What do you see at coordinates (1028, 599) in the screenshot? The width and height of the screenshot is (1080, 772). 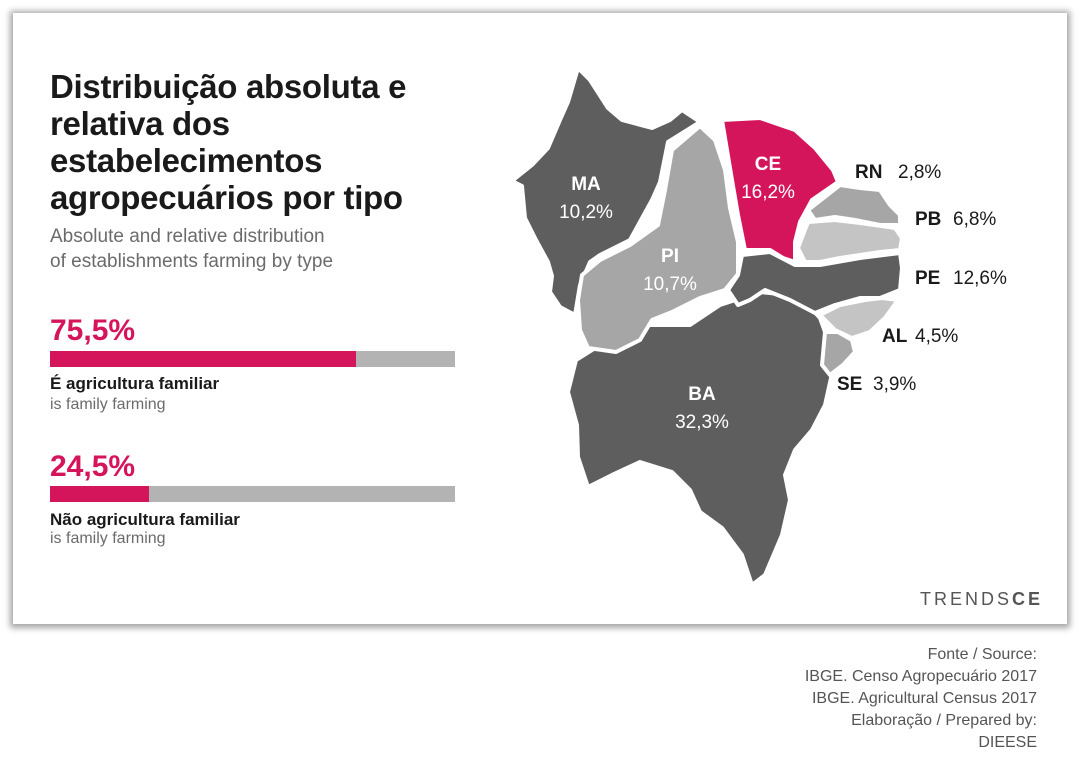 I see `brand-part-2: CE` at bounding box center [1028, 599].